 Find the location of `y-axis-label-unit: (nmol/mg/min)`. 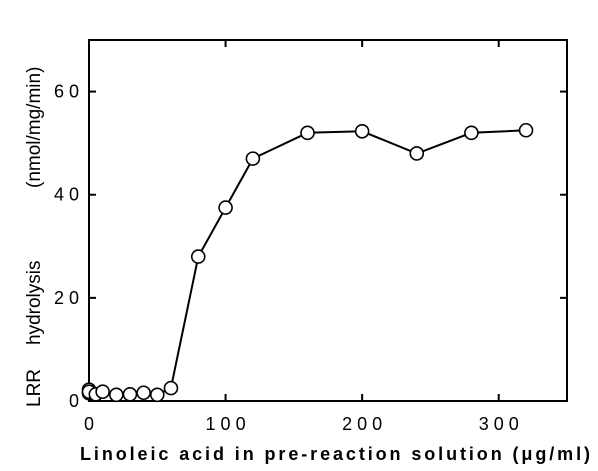

y-axis-label-unit: (nmol/mg/min) is located at coordinates (34, 127).